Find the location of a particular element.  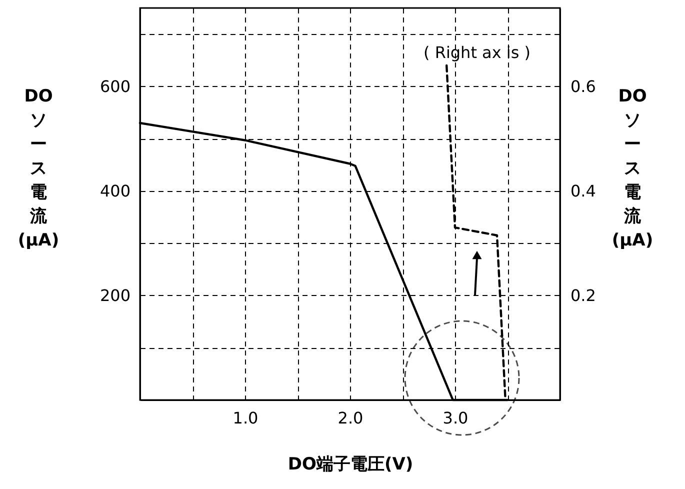

y-tick-label: 200 is located at coordinates (115, 295).